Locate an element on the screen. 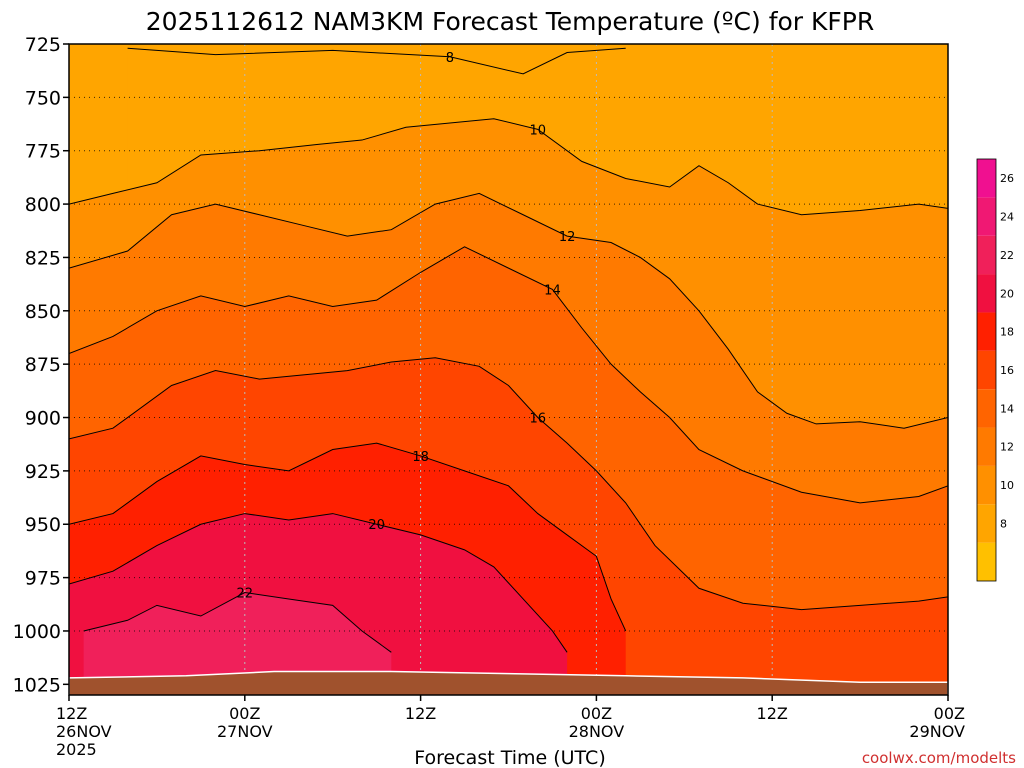 The height and width of the screenshot is (768, 1024). y-tick-label: 850 is located at coordinates (43, 312).